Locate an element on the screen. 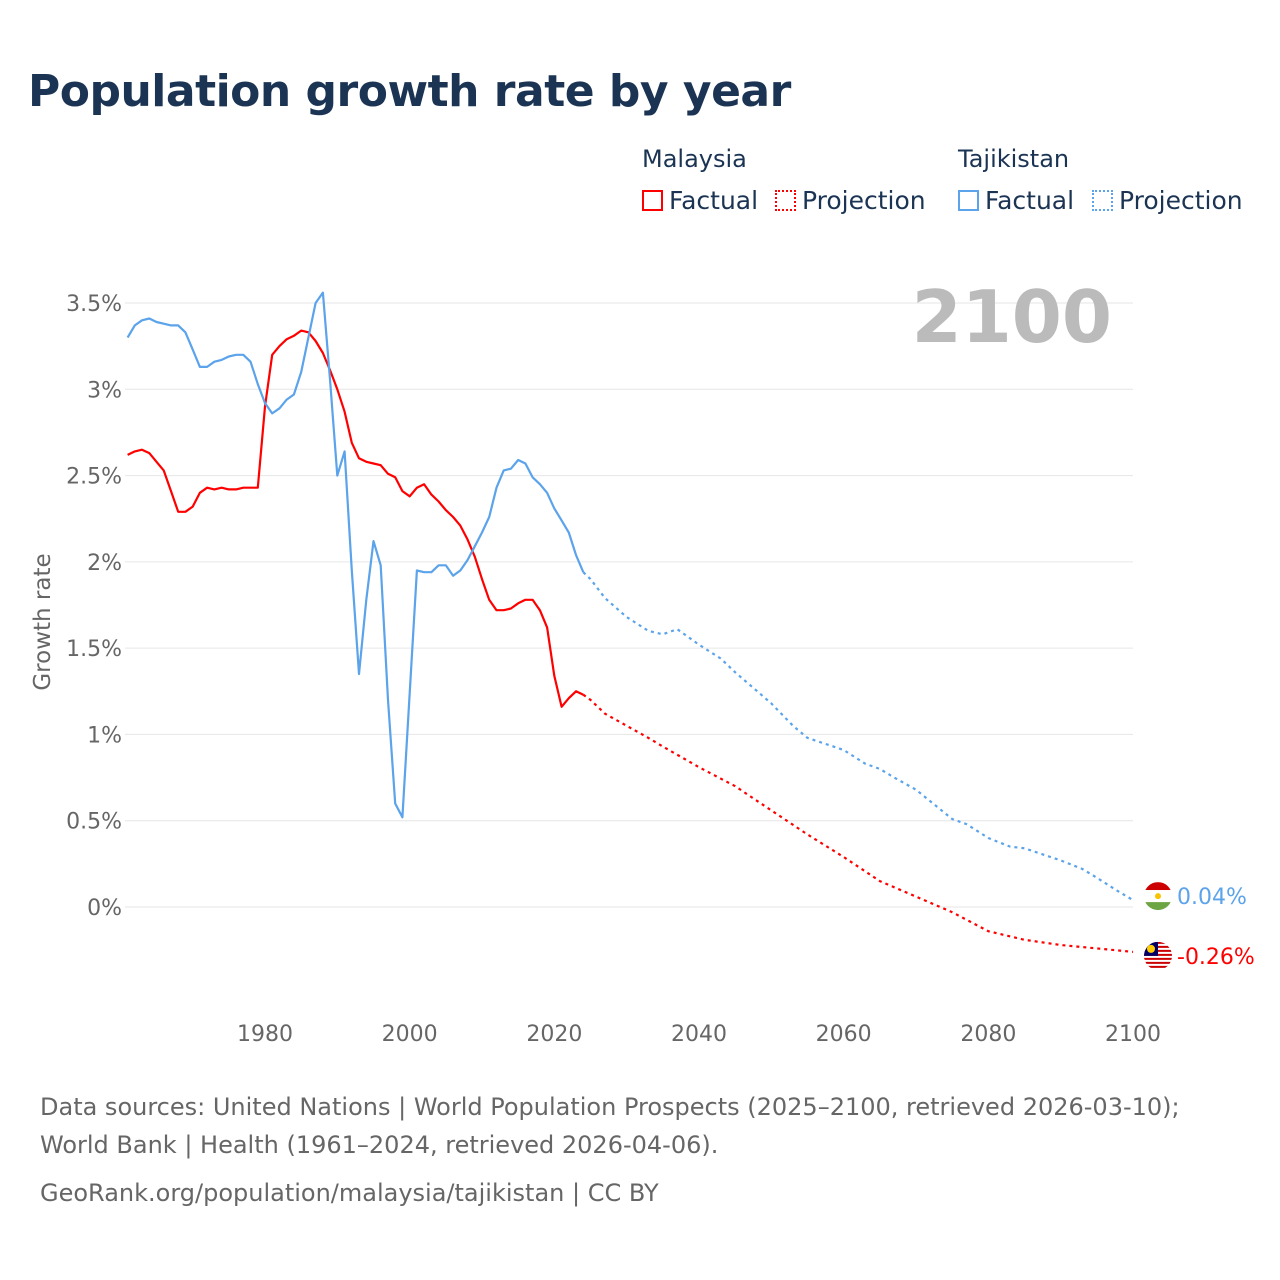 The height and width of the screenshot is (1280, 1280). tajikistan-factual-line is located at coordinates (355, 555).